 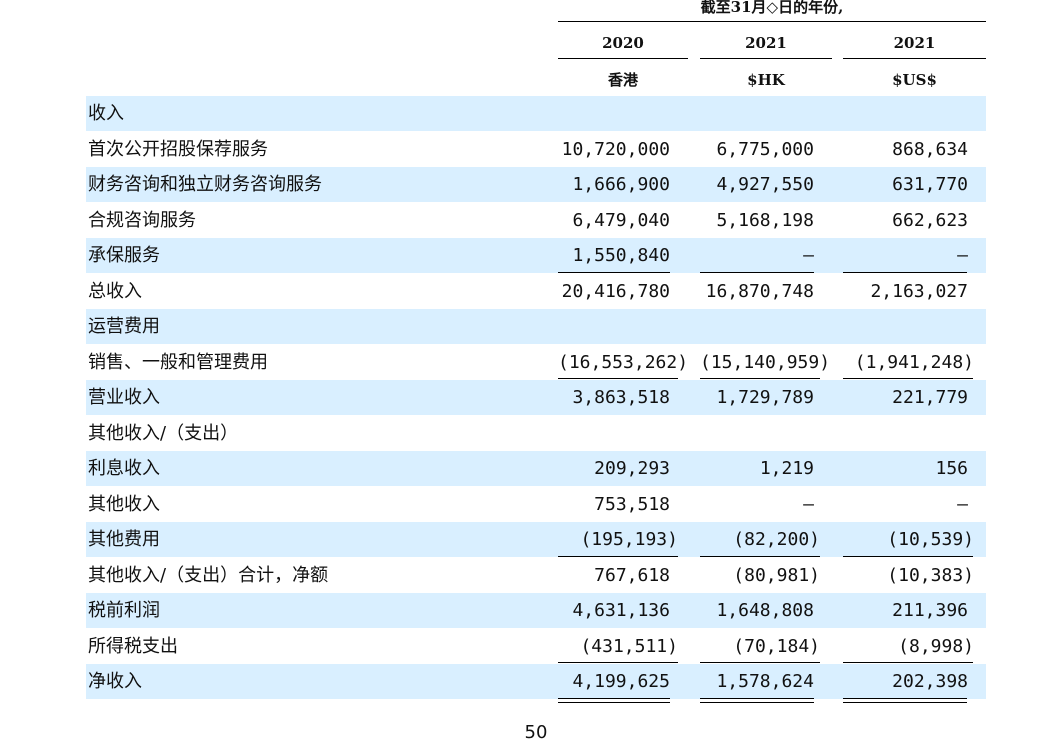 What do you see at coordinates (629, 539) in the screenshot?
I see `value-2020-hkd: (195,193)` at bounding box center [629, 539].